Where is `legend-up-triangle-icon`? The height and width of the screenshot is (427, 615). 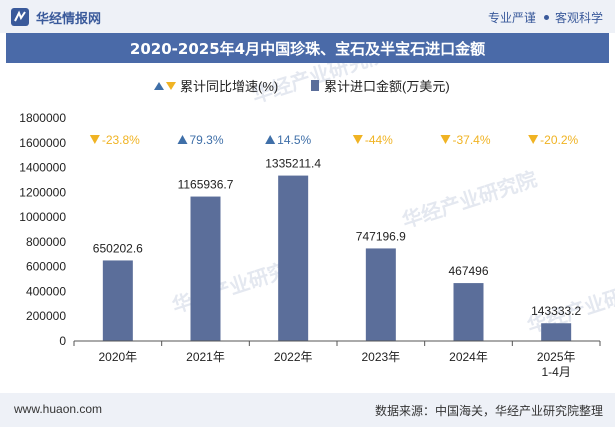
legend-up-triangle-icon is located at coordinates (159, 86).